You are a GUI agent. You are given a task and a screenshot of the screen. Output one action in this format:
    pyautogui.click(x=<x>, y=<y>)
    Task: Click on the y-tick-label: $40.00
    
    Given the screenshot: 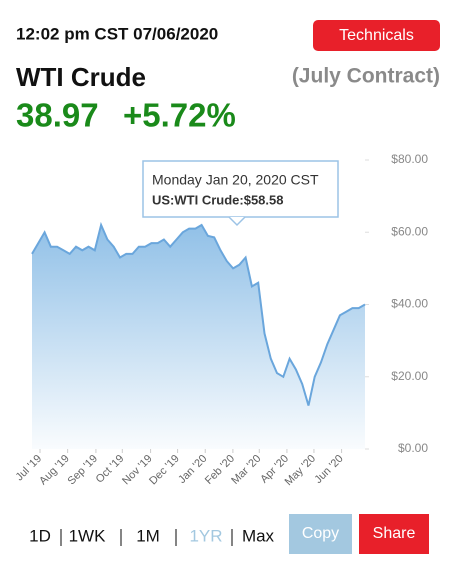 What is the action you would take?
    pyautogui.click(x=409, y=304)
    